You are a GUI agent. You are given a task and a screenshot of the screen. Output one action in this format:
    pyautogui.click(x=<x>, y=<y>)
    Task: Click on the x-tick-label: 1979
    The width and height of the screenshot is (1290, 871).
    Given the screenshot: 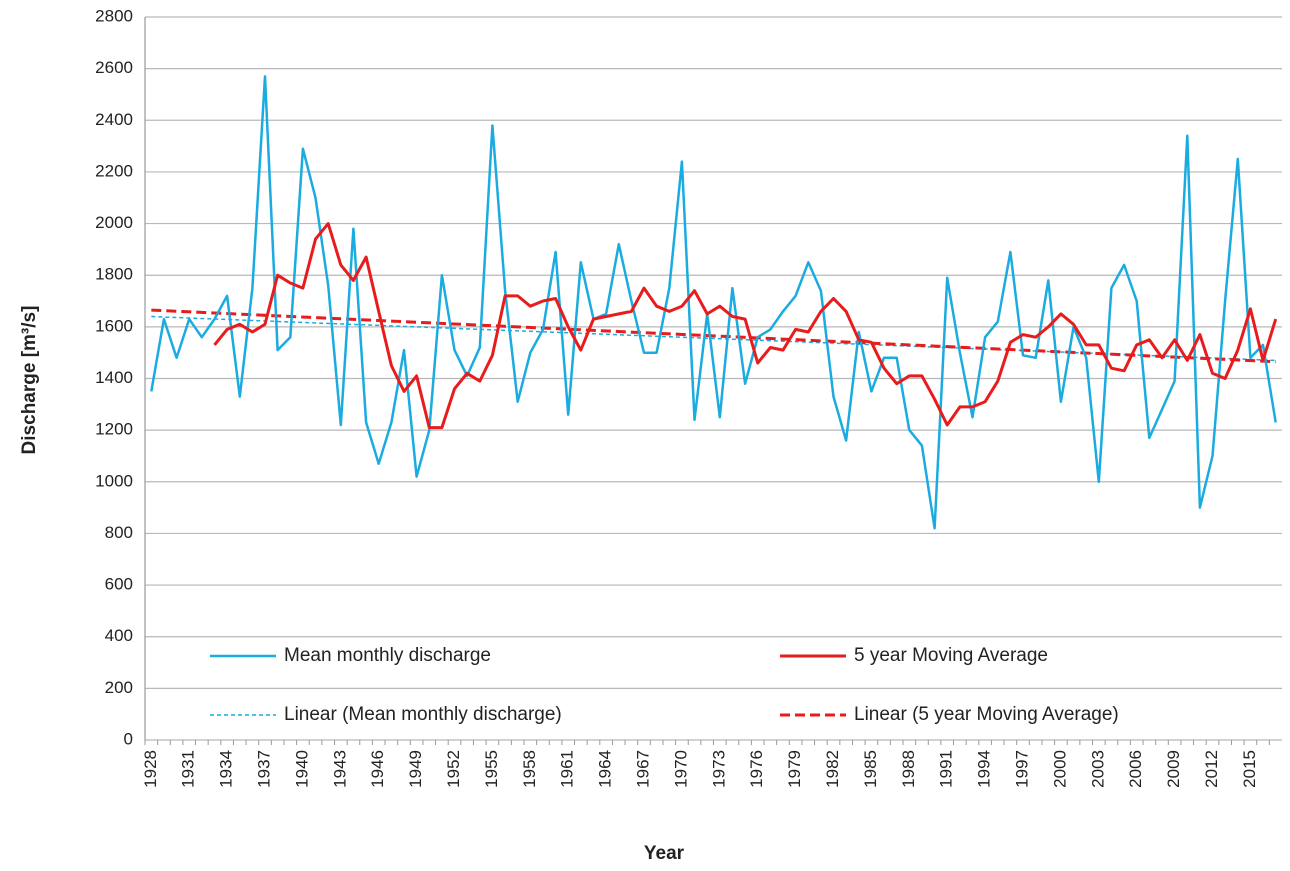 What is the action you would take?
    pyautogui.click(x=794, y=769)
    